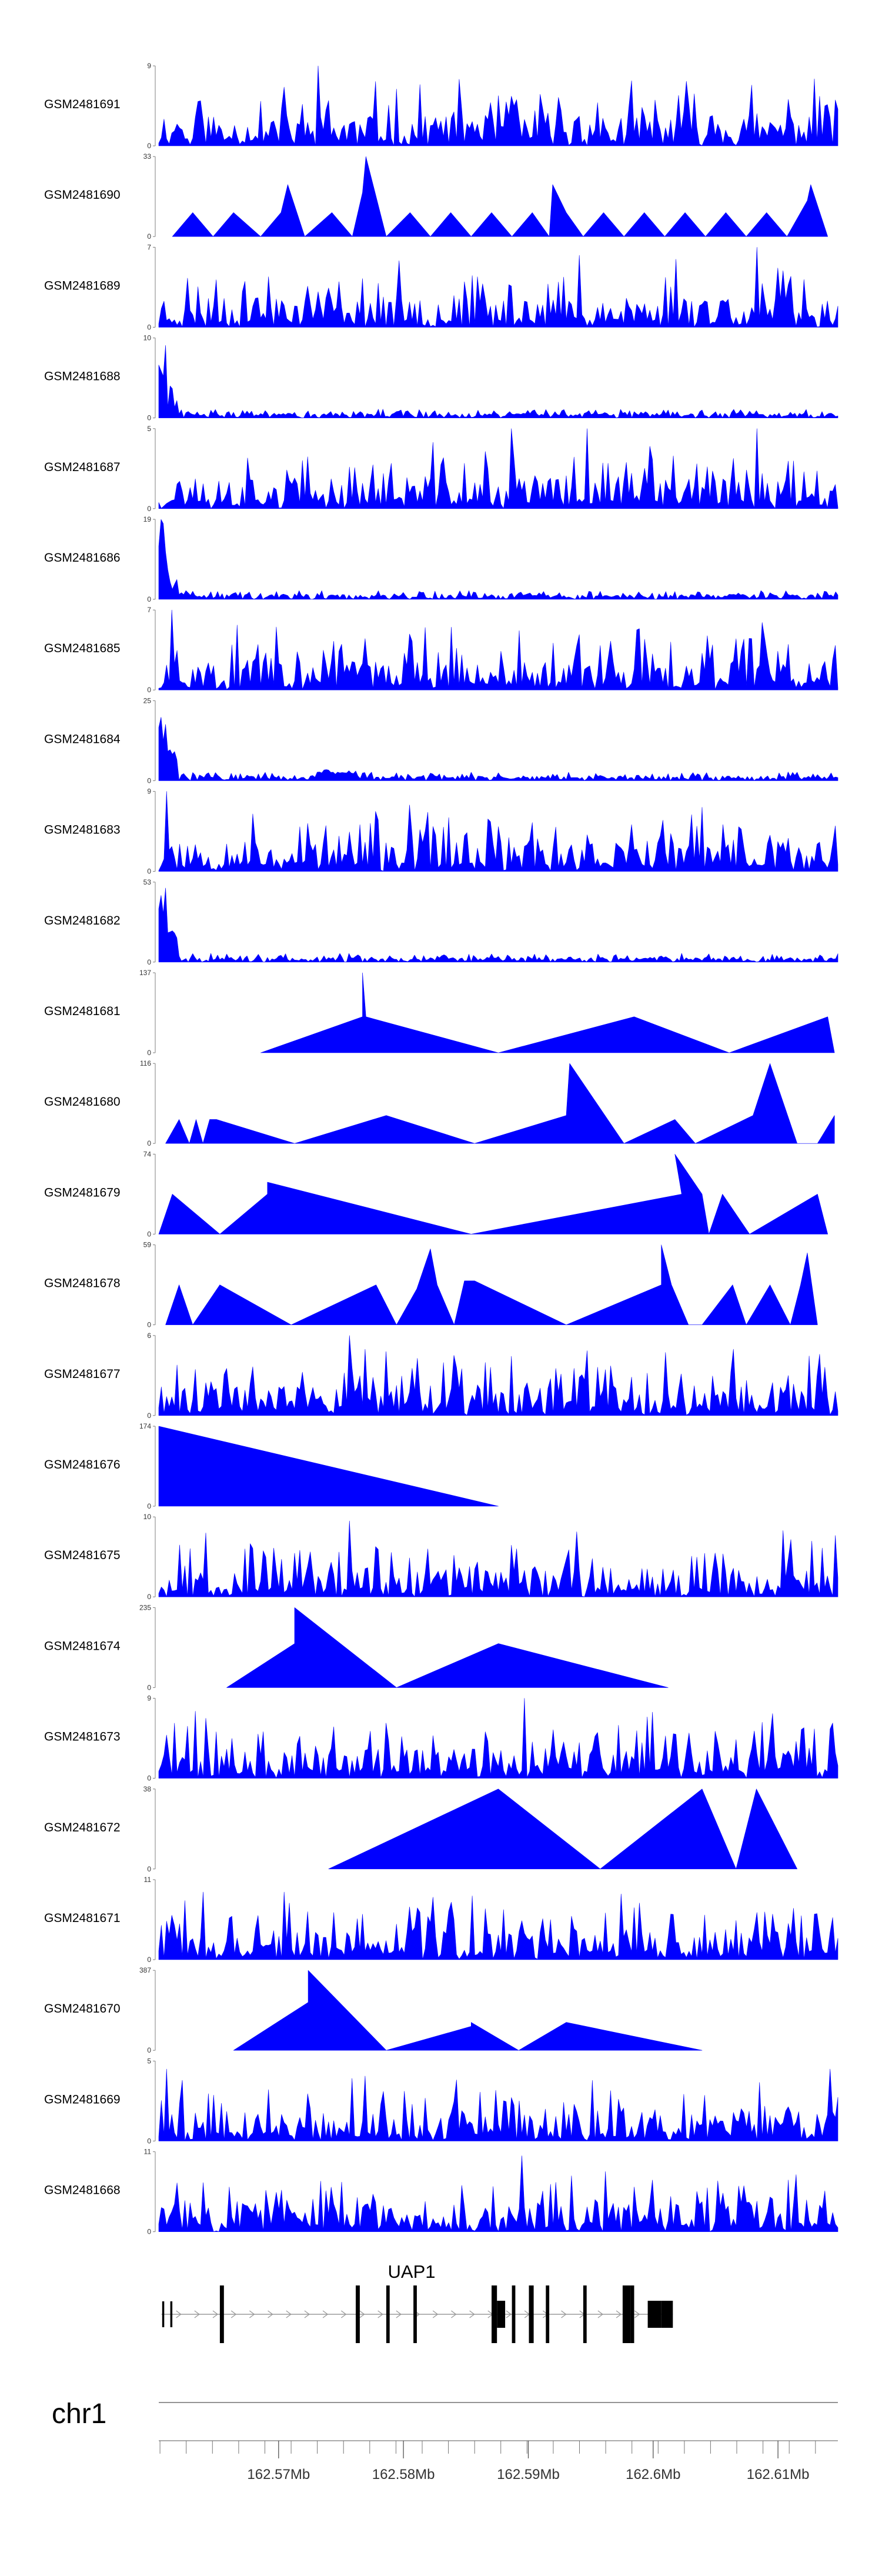 This screenshot has width=882, height=2576. Describe the element at coordinates (420, 1829) in the screenshot. I see `track-GSM2481672: GSM2481672 38 0` at that location.